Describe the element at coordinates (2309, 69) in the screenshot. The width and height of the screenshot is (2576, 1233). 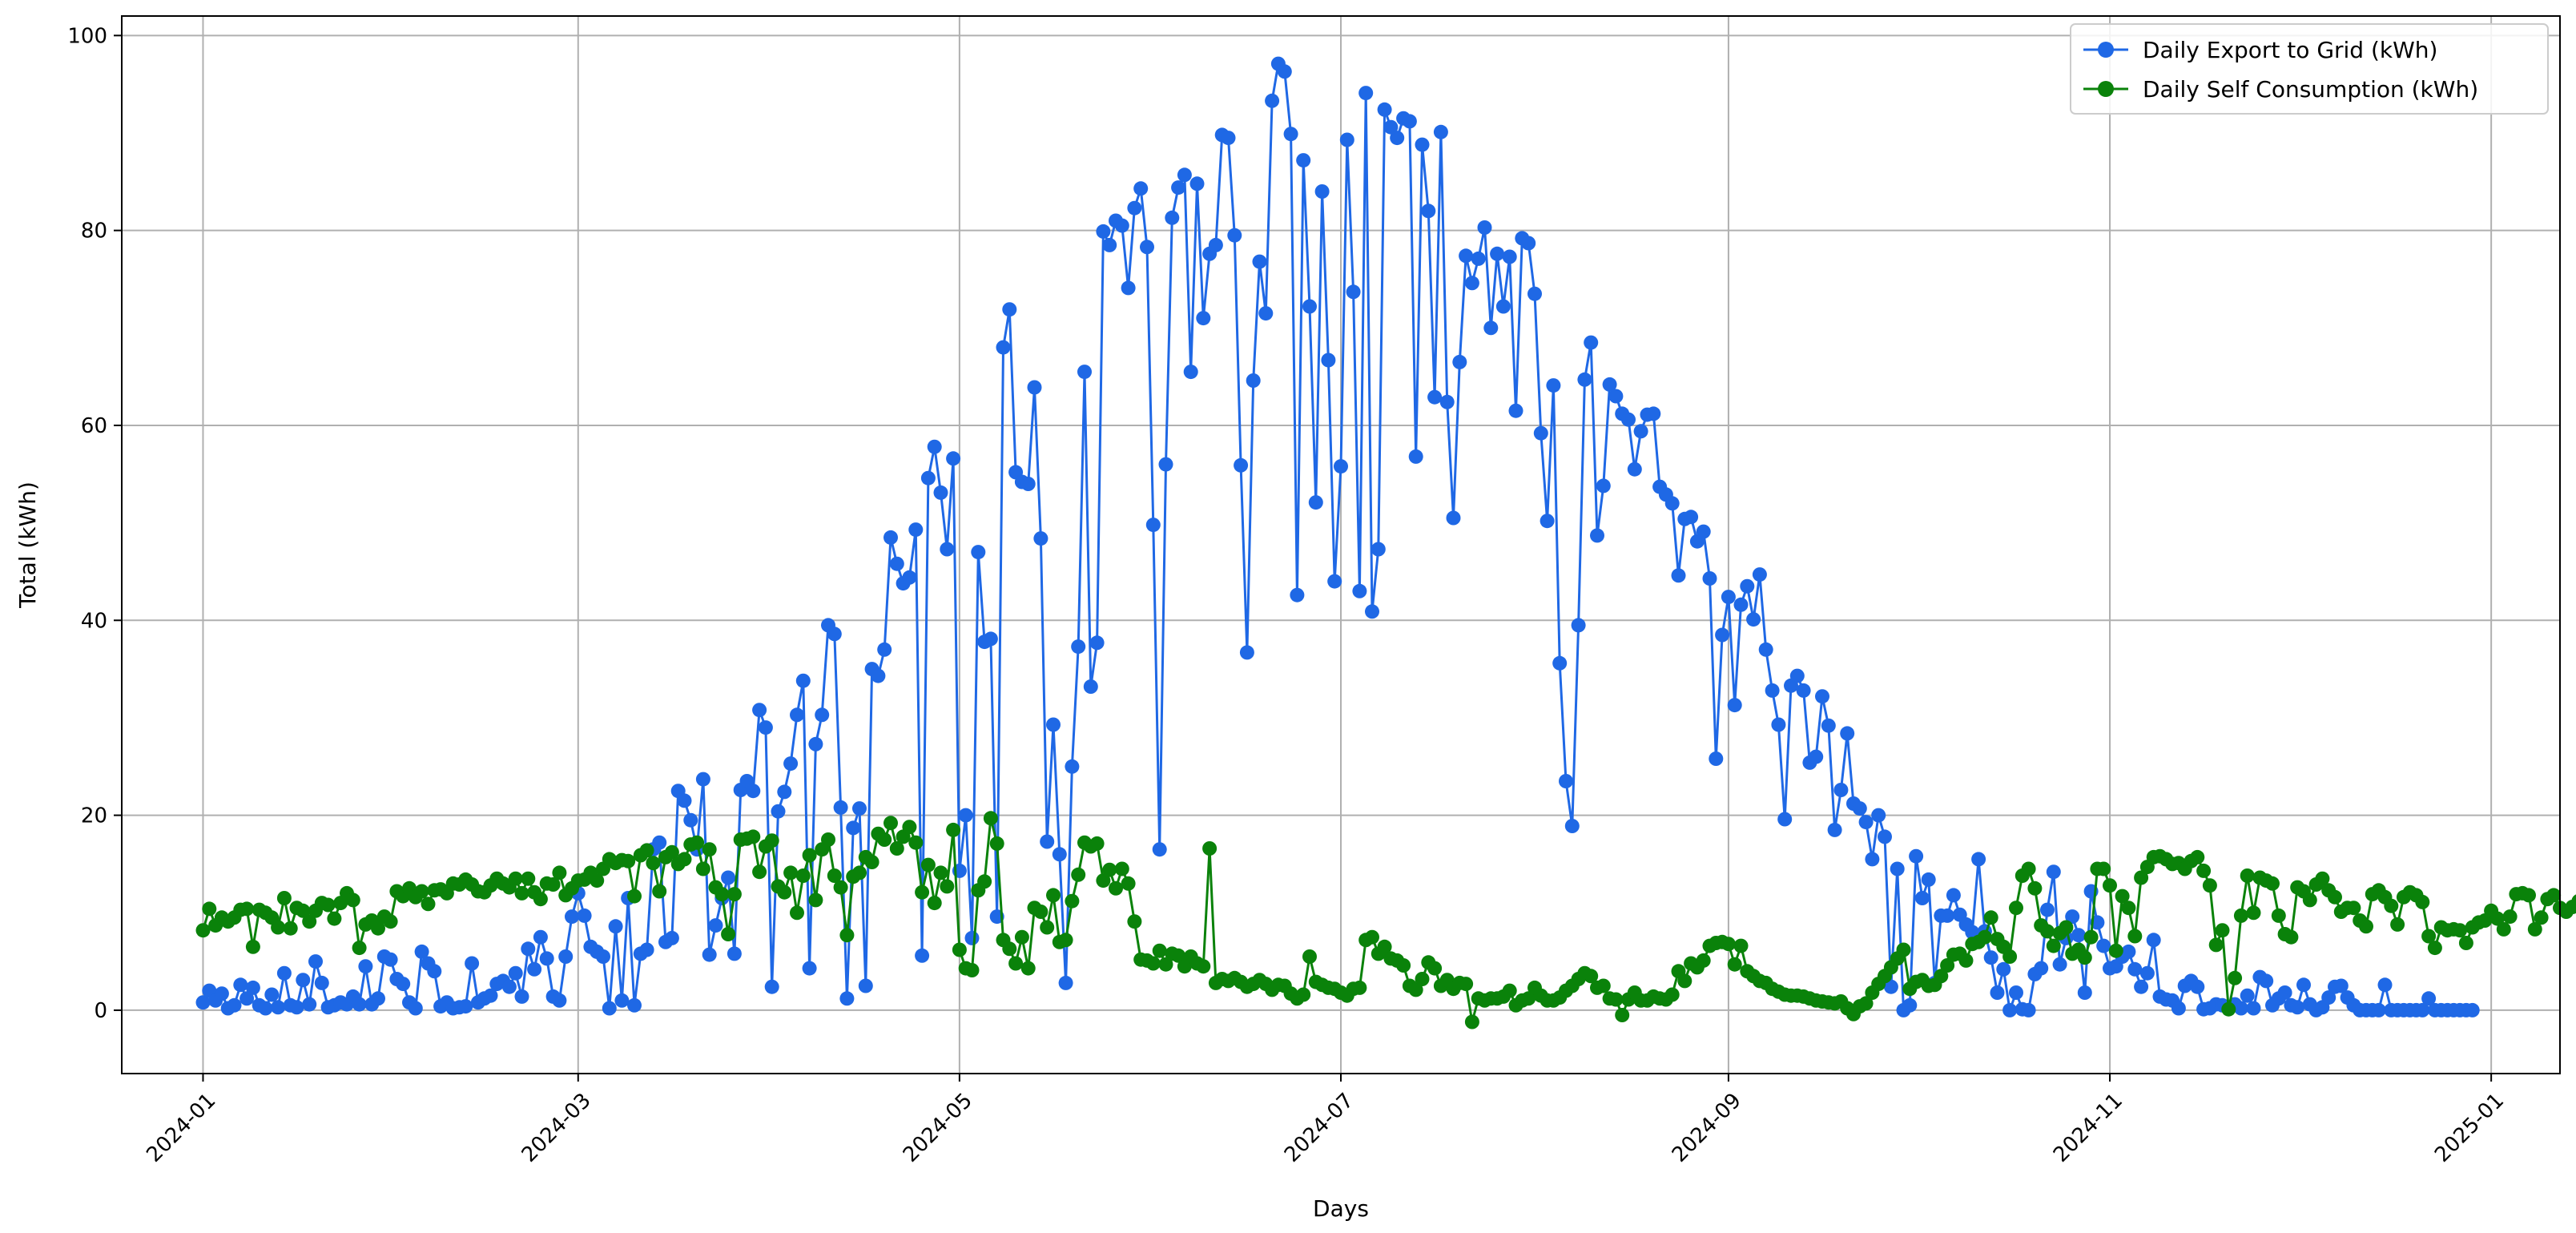
I see `legend-box` at that location.